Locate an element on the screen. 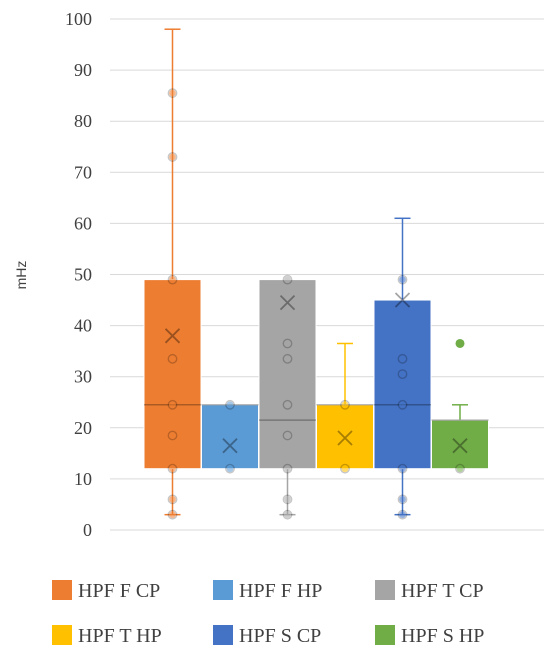  y-tick-label: 30 is located at coordinates (83, 377).